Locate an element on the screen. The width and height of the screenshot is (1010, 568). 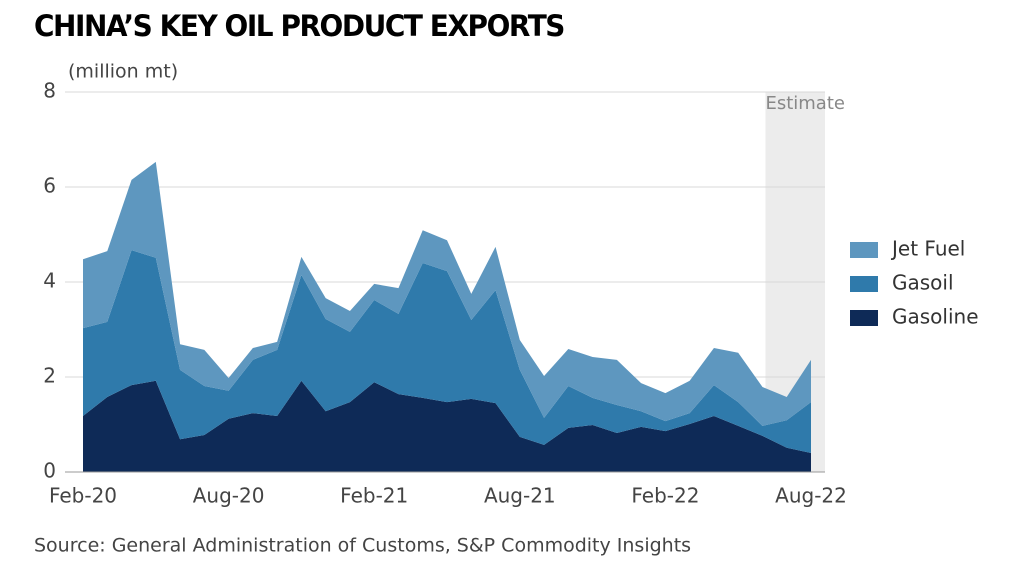
y-tick-label: 8 is located at coordinates (49, 91).